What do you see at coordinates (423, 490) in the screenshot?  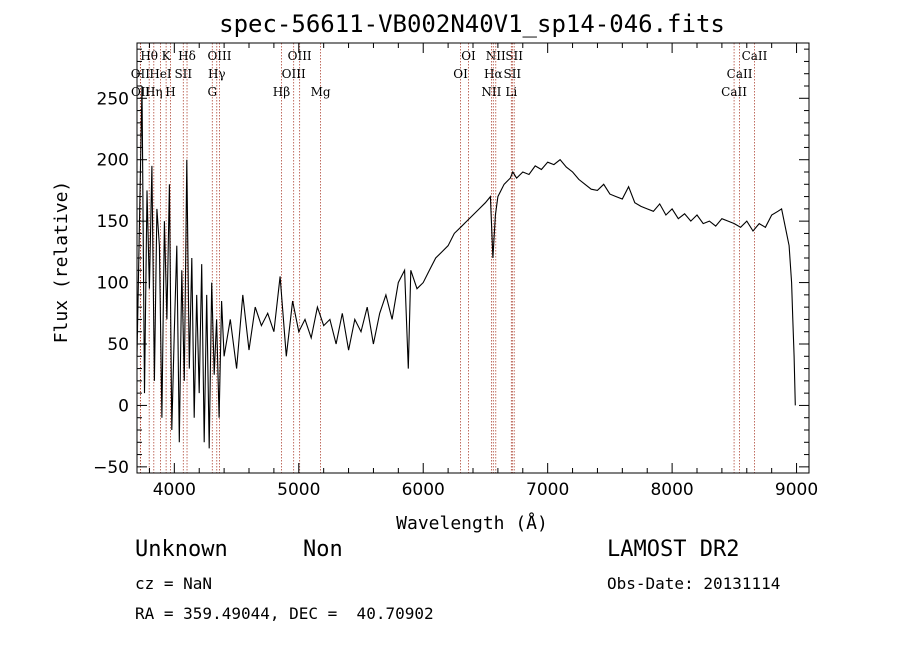 I see `x-tick-label: 6000` at bounding box center [423, 490].